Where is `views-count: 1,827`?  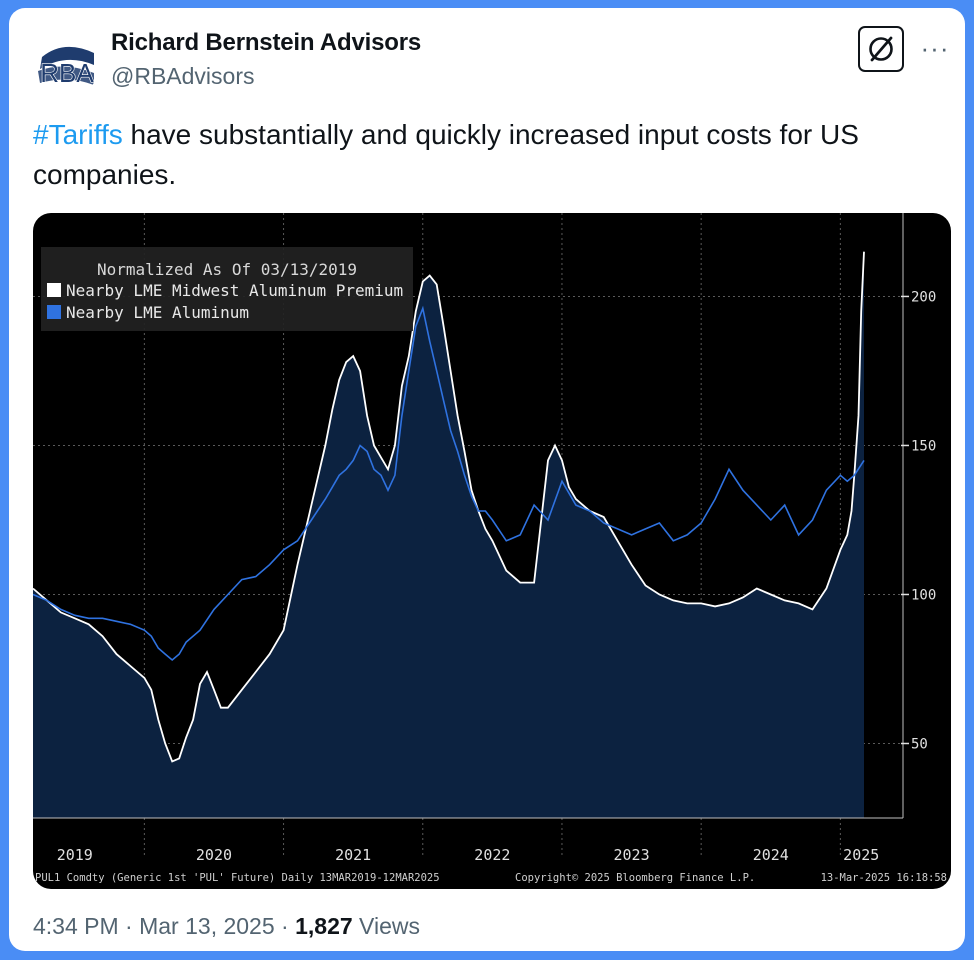 views-count: 1,827 is located at coordinates (324, 926).